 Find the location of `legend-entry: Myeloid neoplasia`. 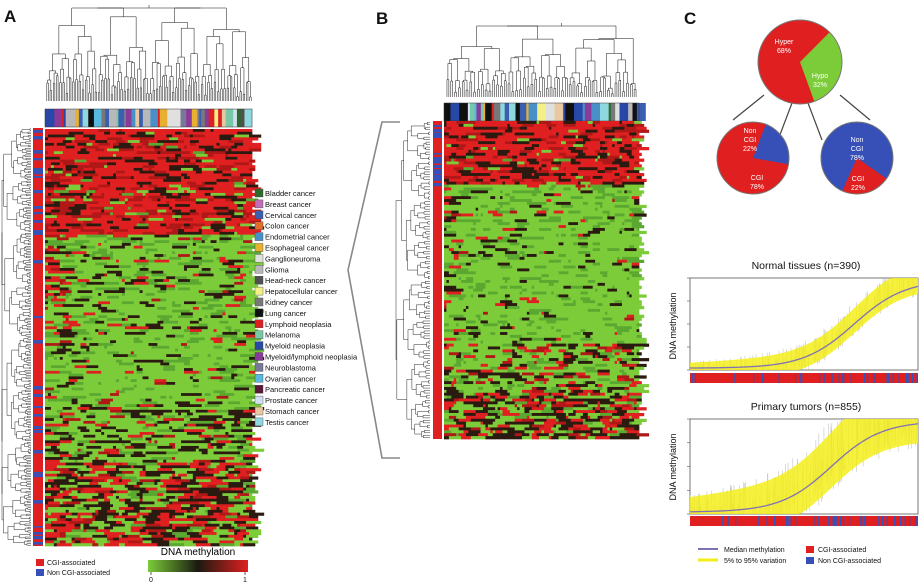

legend-entry: Myeloid neoplasia is located at coordinates (295, 346).